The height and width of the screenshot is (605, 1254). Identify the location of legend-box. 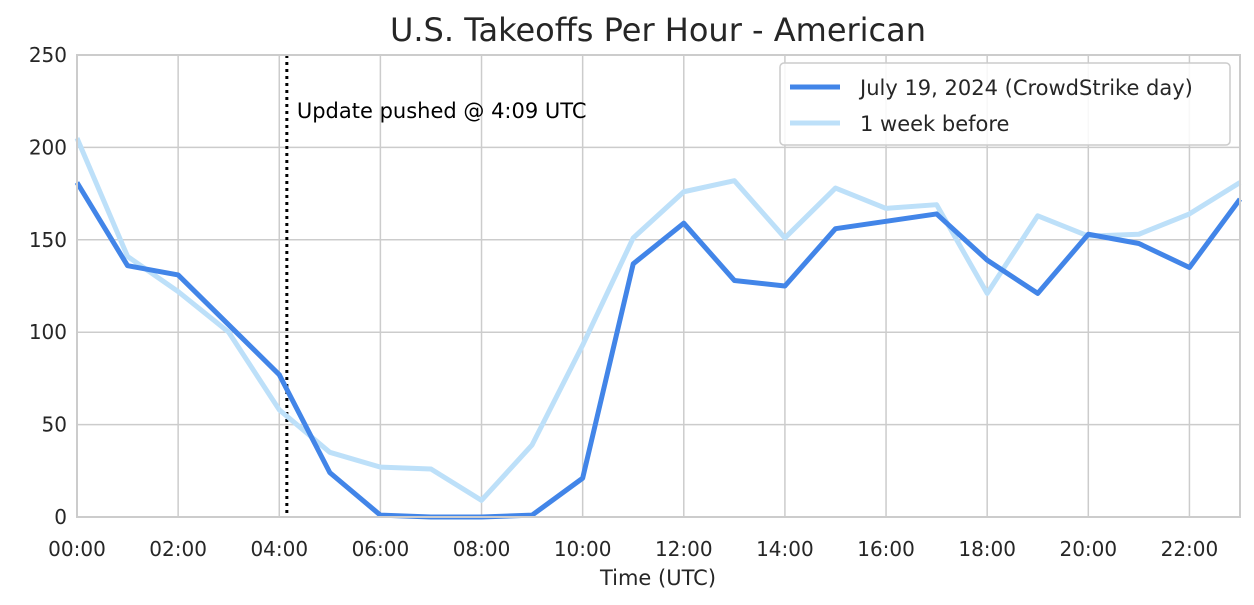
(1005, 104).